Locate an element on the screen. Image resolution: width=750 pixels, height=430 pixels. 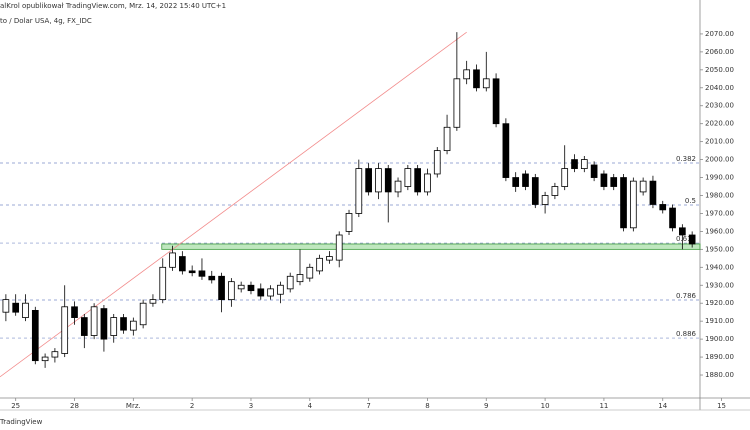
y-tick-label: 1970.00 is located at coordinates (719, 213).